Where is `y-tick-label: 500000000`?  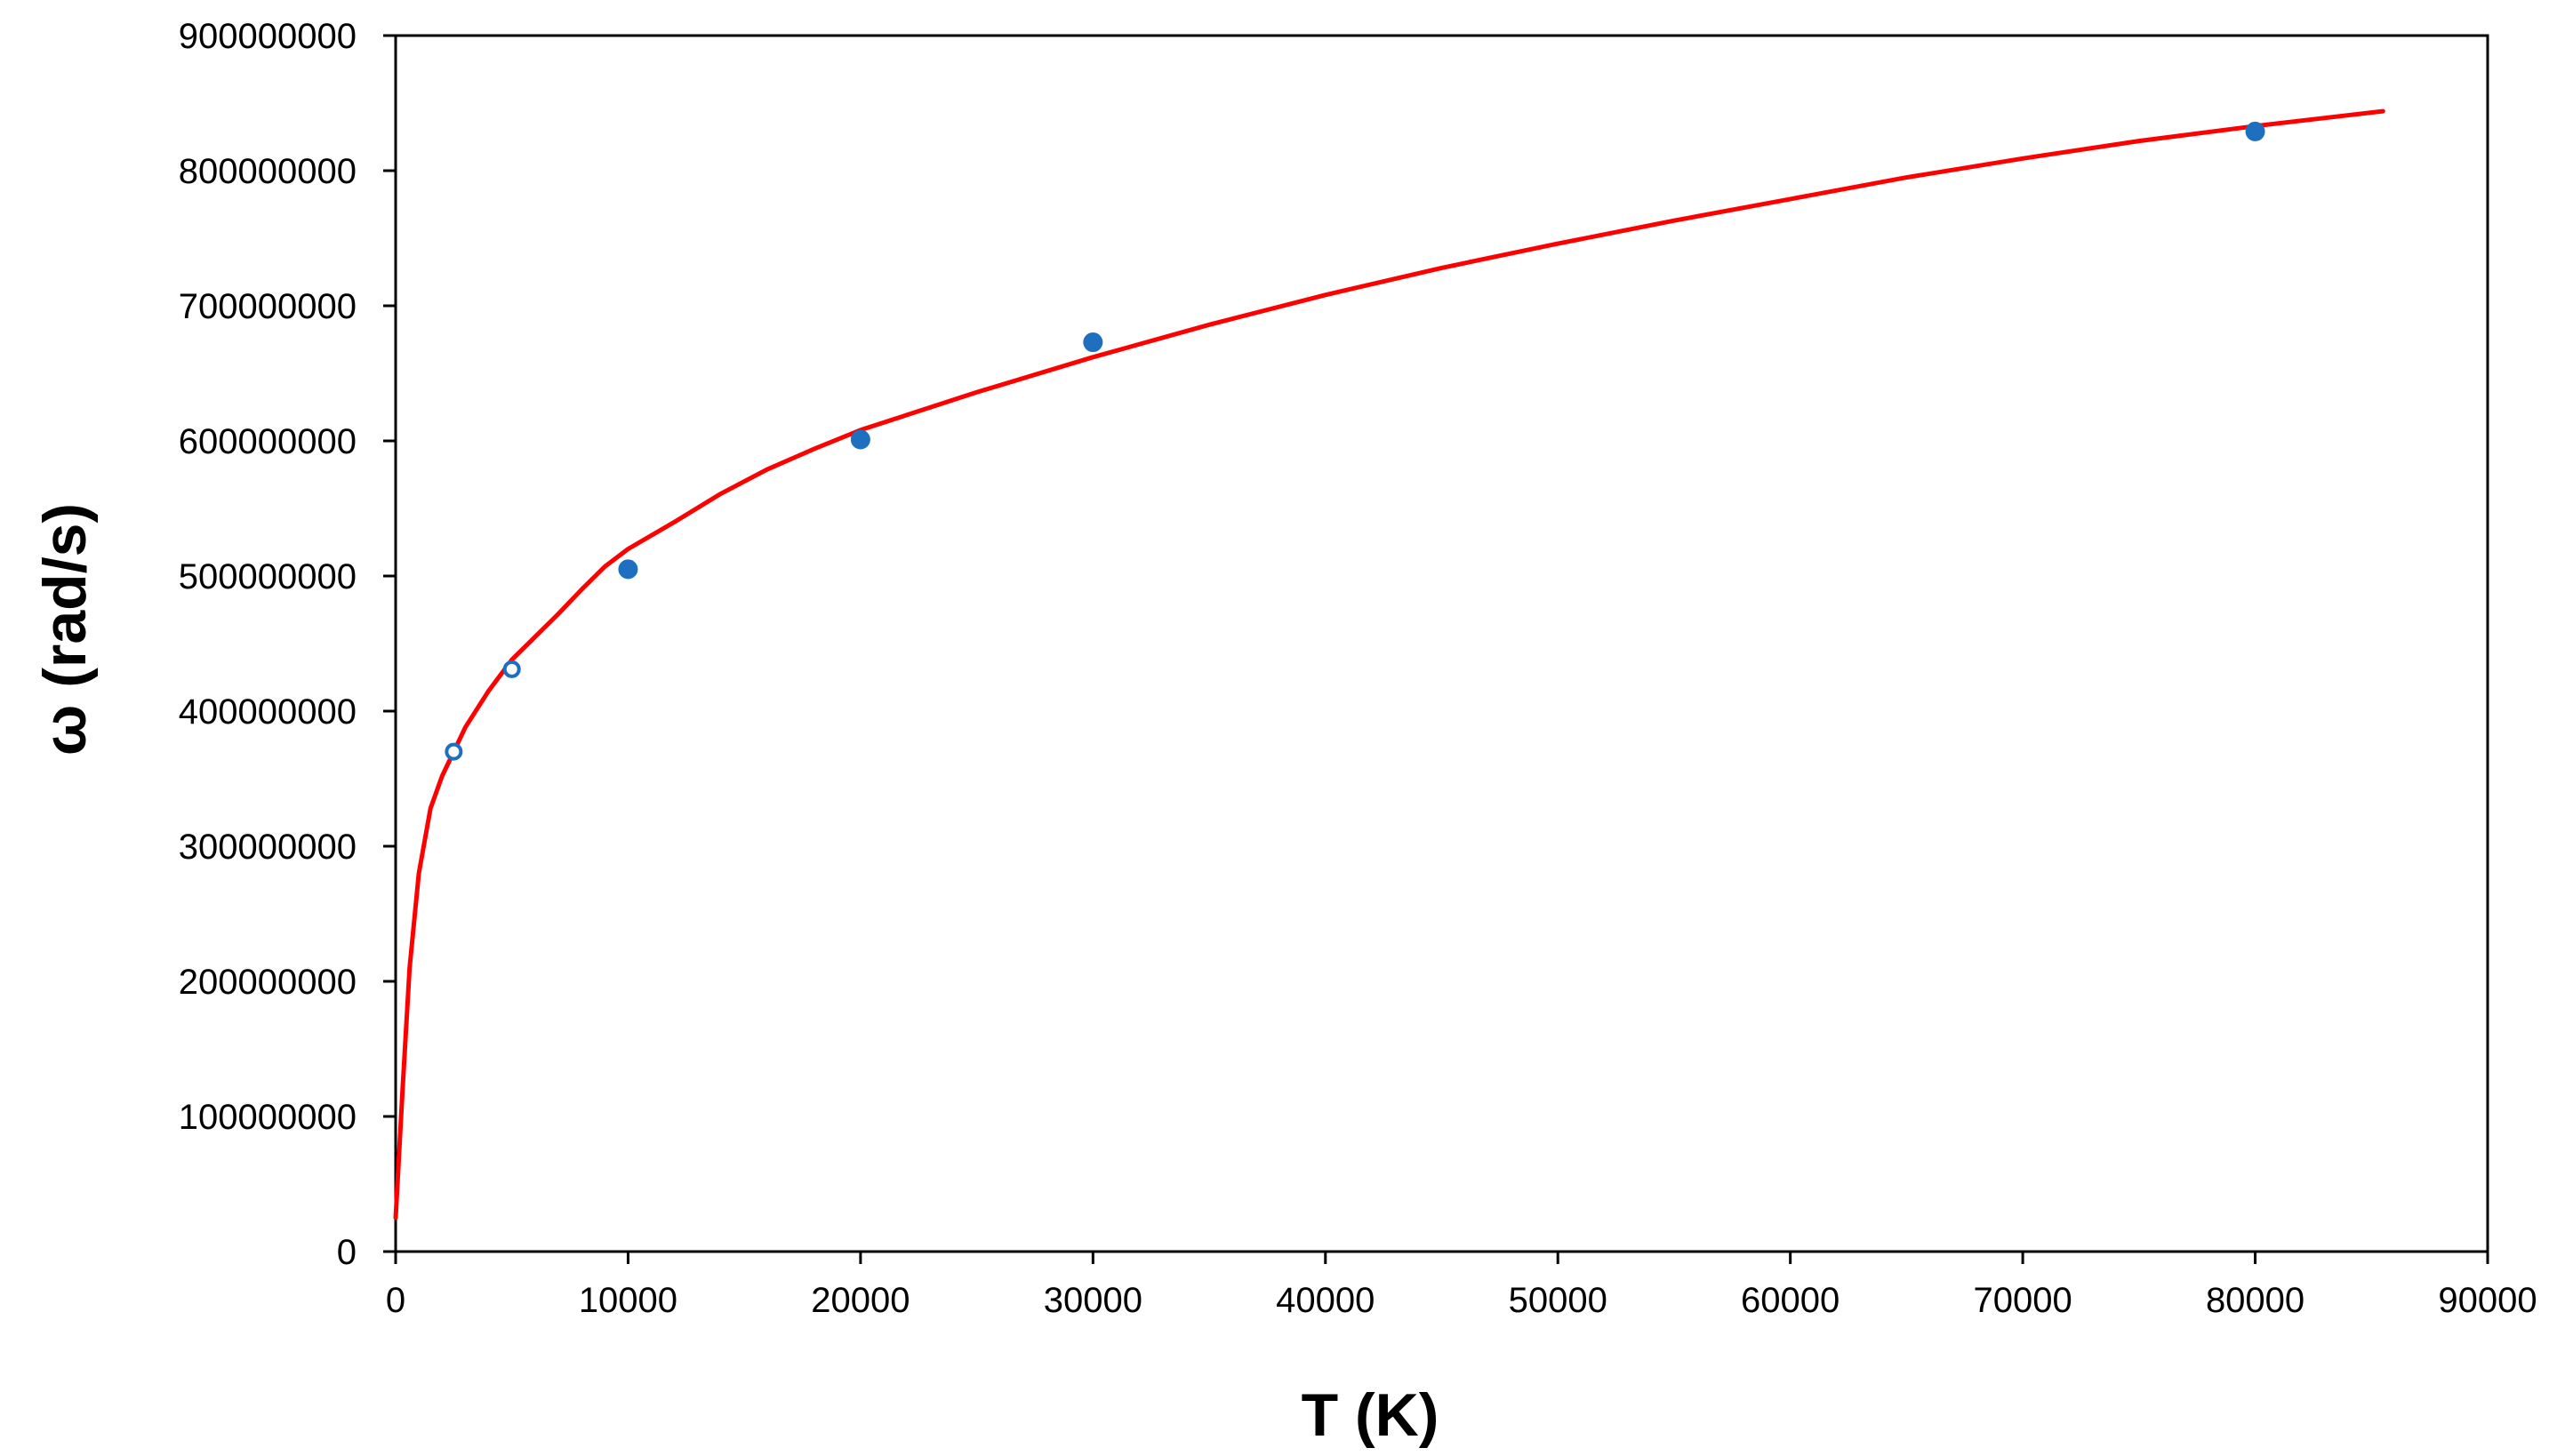 y-tick-label: 500000000 is located at coordinates (268, 576).